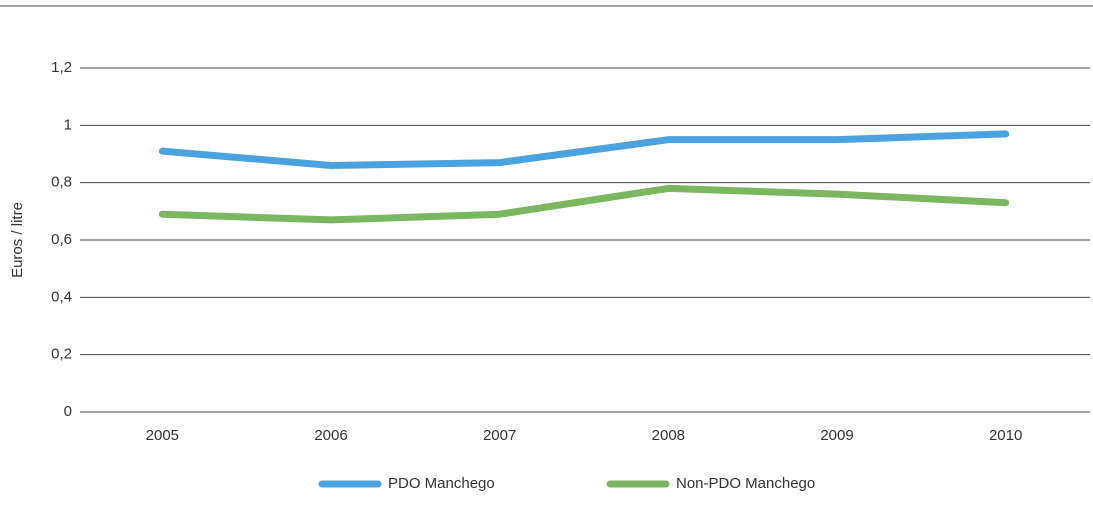 The width and height of the screenshot is (1093, 508). I want to click on x-tick-label: 2006, so click(330, 435).